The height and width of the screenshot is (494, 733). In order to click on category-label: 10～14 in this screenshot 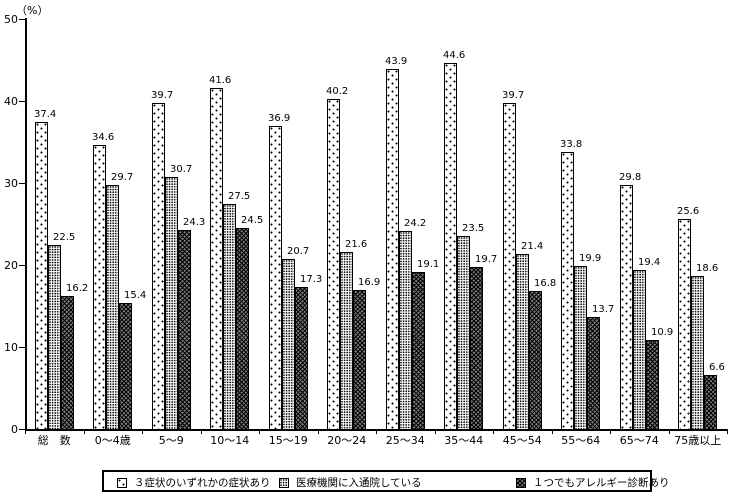, I will do `click(230, 440)`.